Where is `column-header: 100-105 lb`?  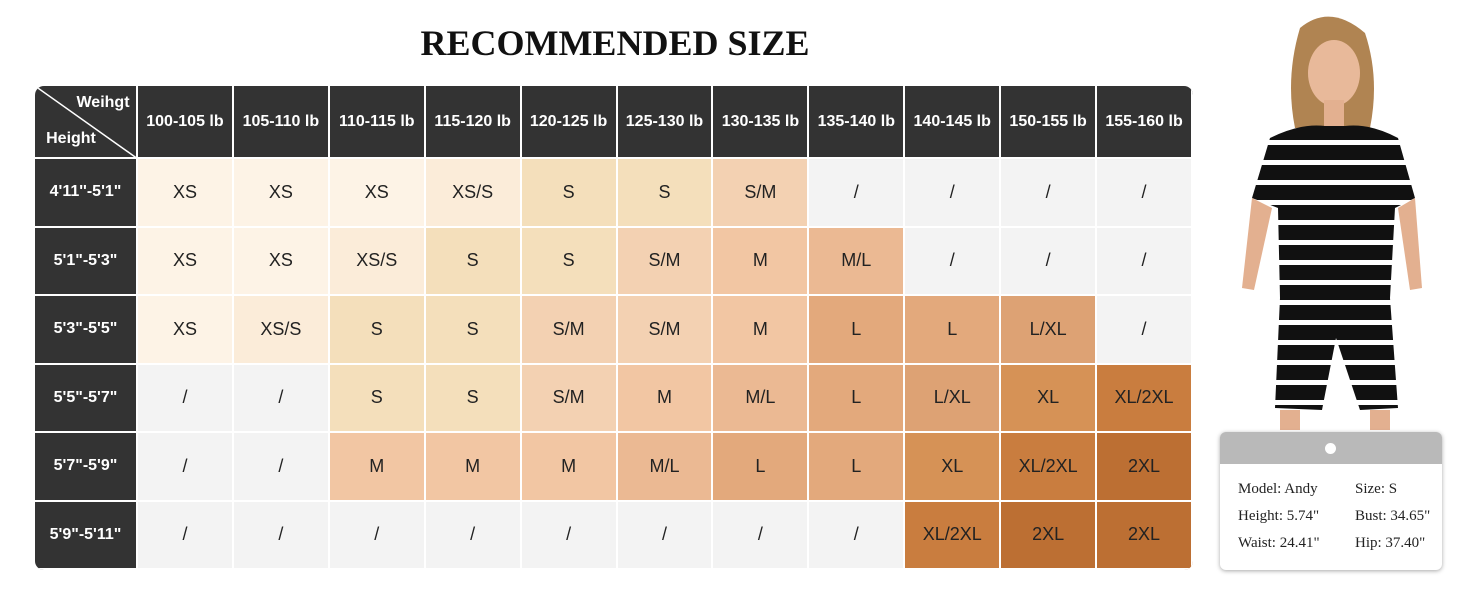
column-header: 100-105 lb is located at coordinates (186, 122).